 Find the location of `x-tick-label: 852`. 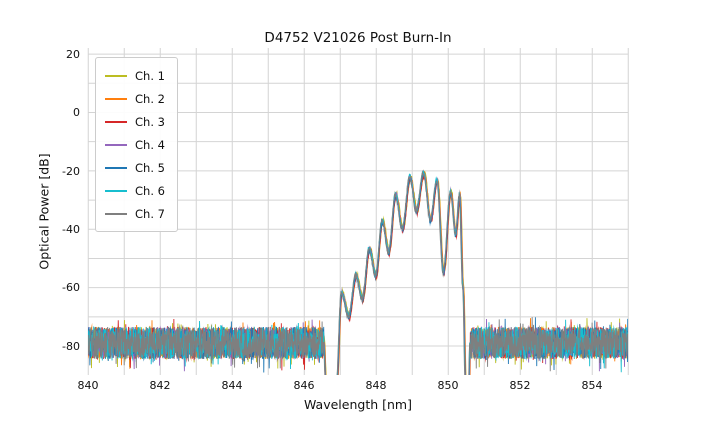

x-tick-label: 852 is located at coordinates (520, 385).